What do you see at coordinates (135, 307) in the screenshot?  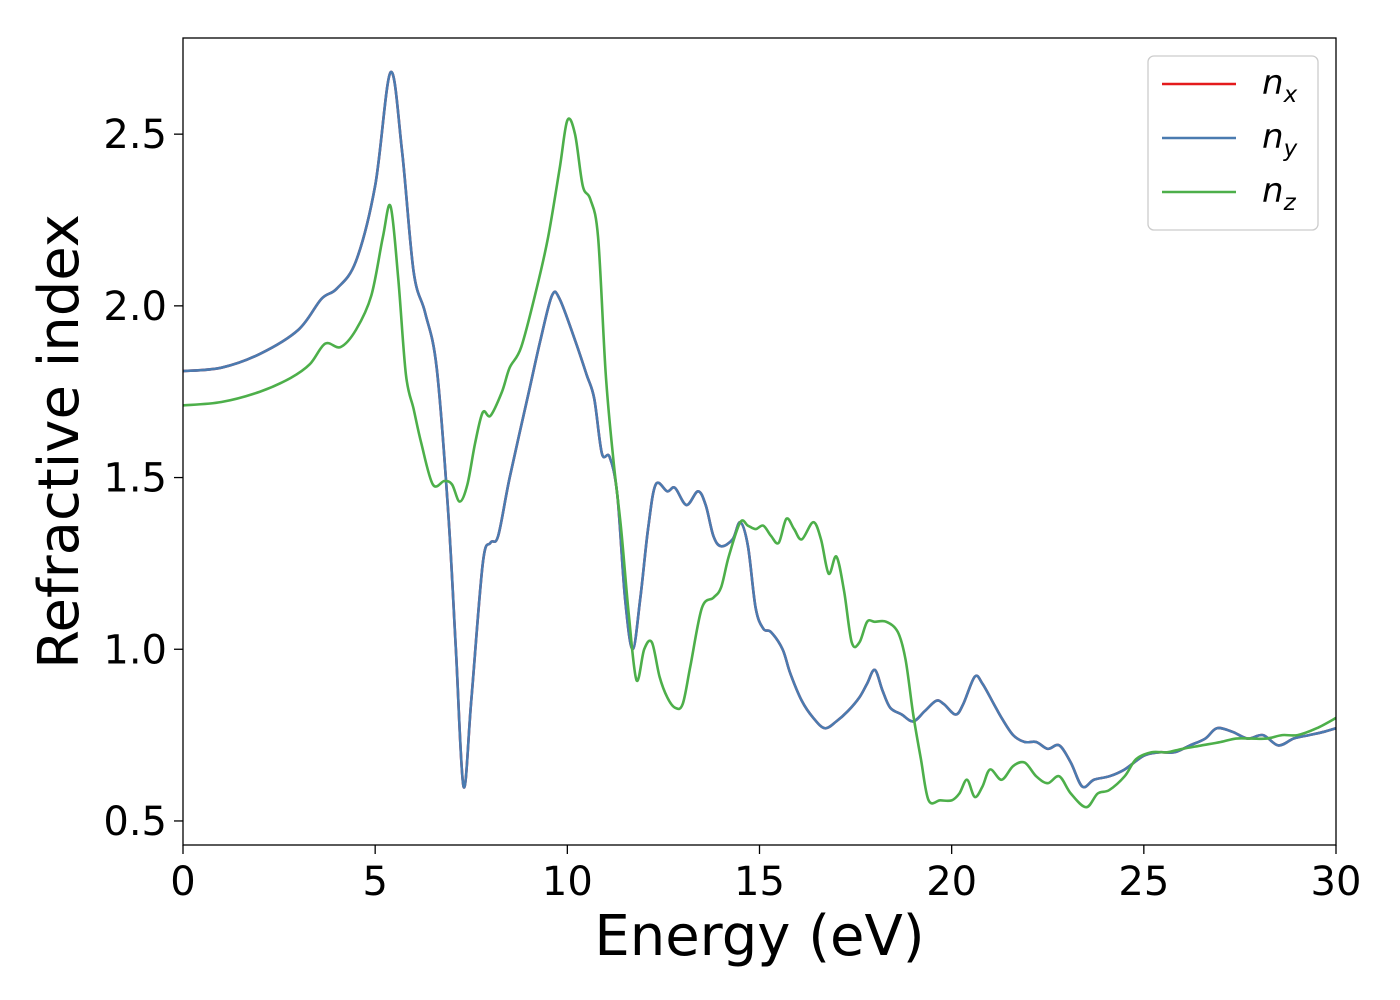 I see `y-tick-label: 2.0` at bounding box center [135, 307].